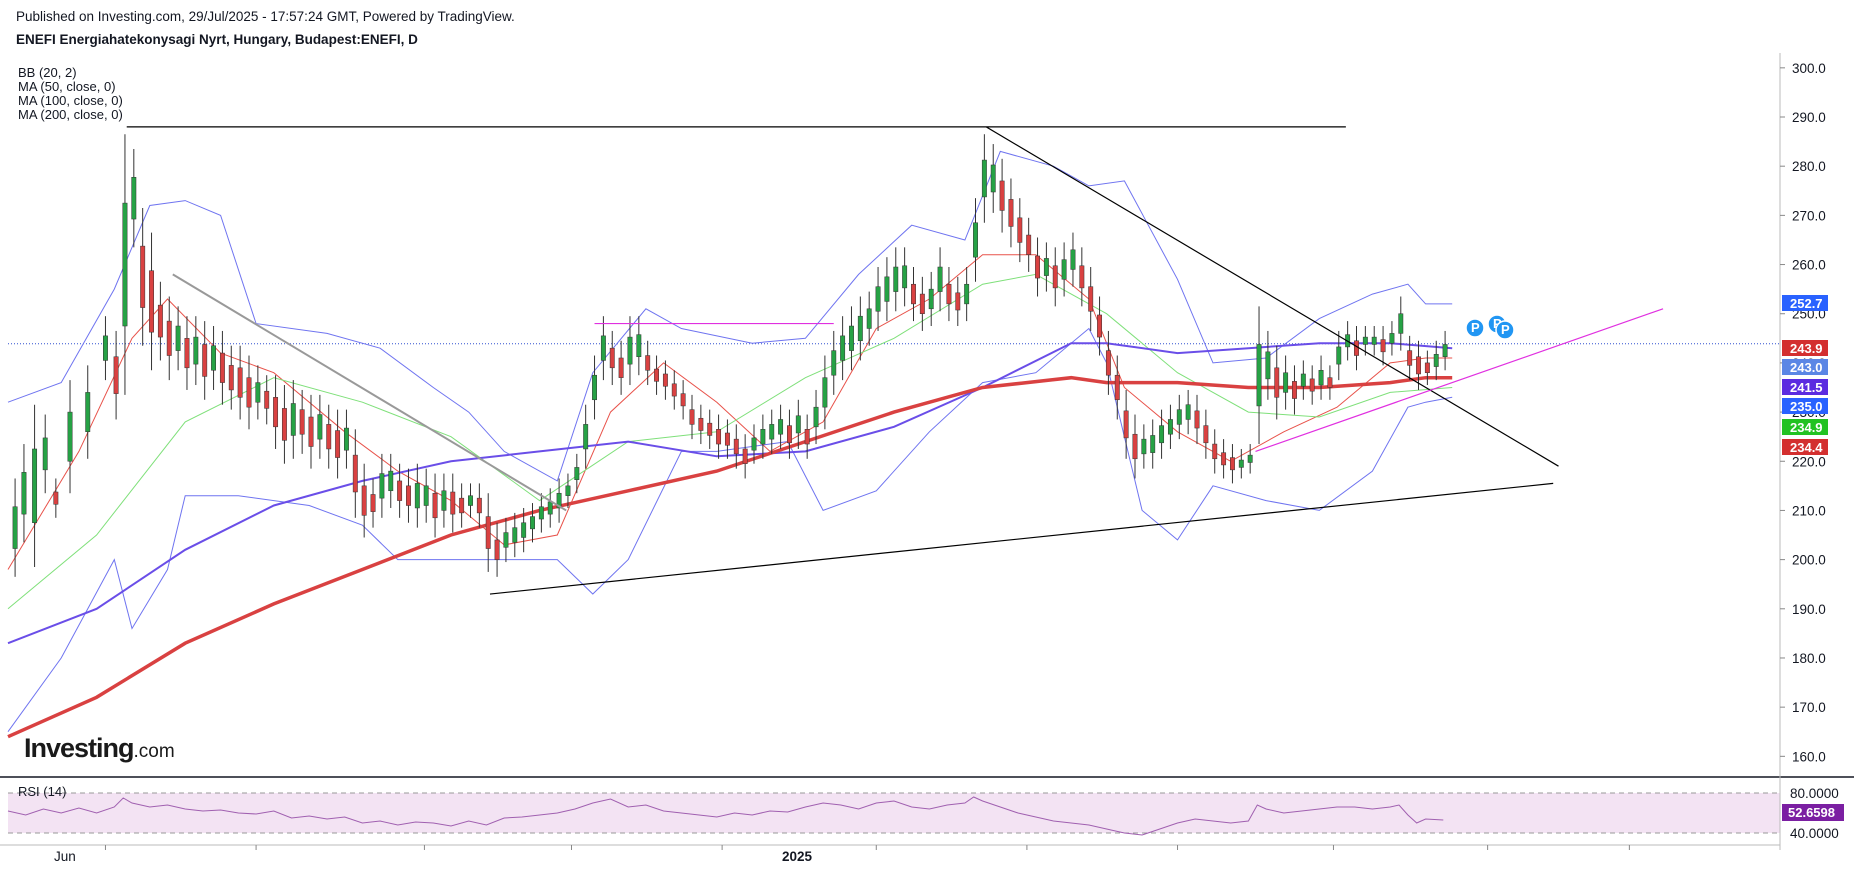 Image resolution: width=1854 pixels, height=872 pixels. I want to click on y-tick-label: 170.0, so click(1809, 707).